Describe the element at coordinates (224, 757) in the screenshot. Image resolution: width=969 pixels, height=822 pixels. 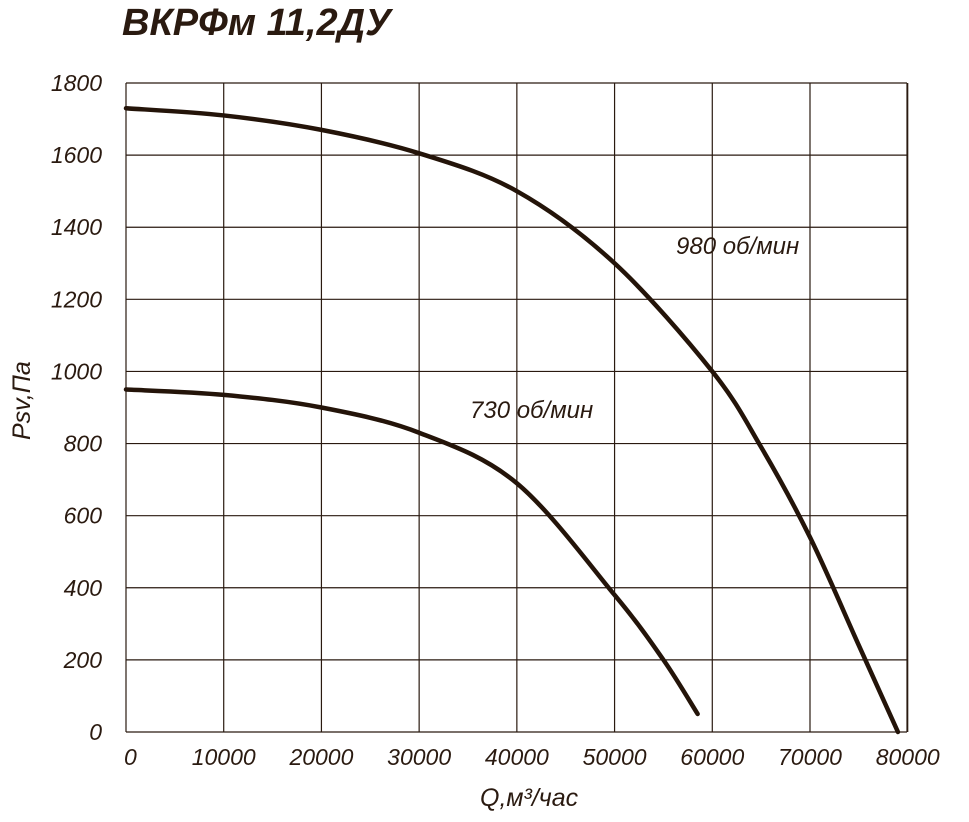
I see `x-tick-label: 10000` at that location.